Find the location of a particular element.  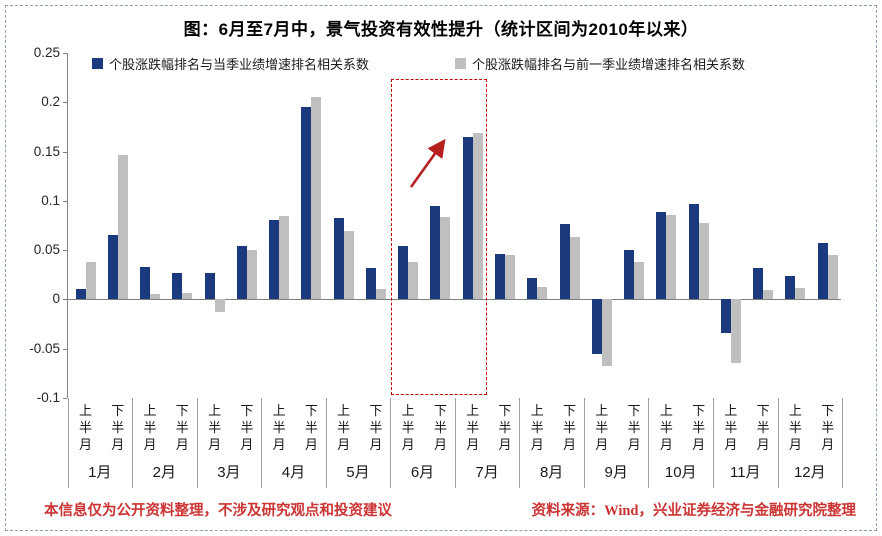

x-axis-month-label: 4月 is located at coordinates (293, 472).